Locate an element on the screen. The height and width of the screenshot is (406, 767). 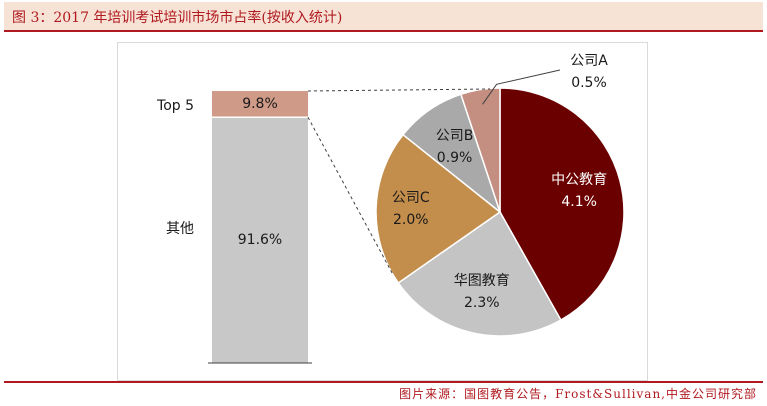
source-bar: 图片来源：国图教育公告，Frost&Sullivan,中金公司研究部 is located at coordinates (383, 392).